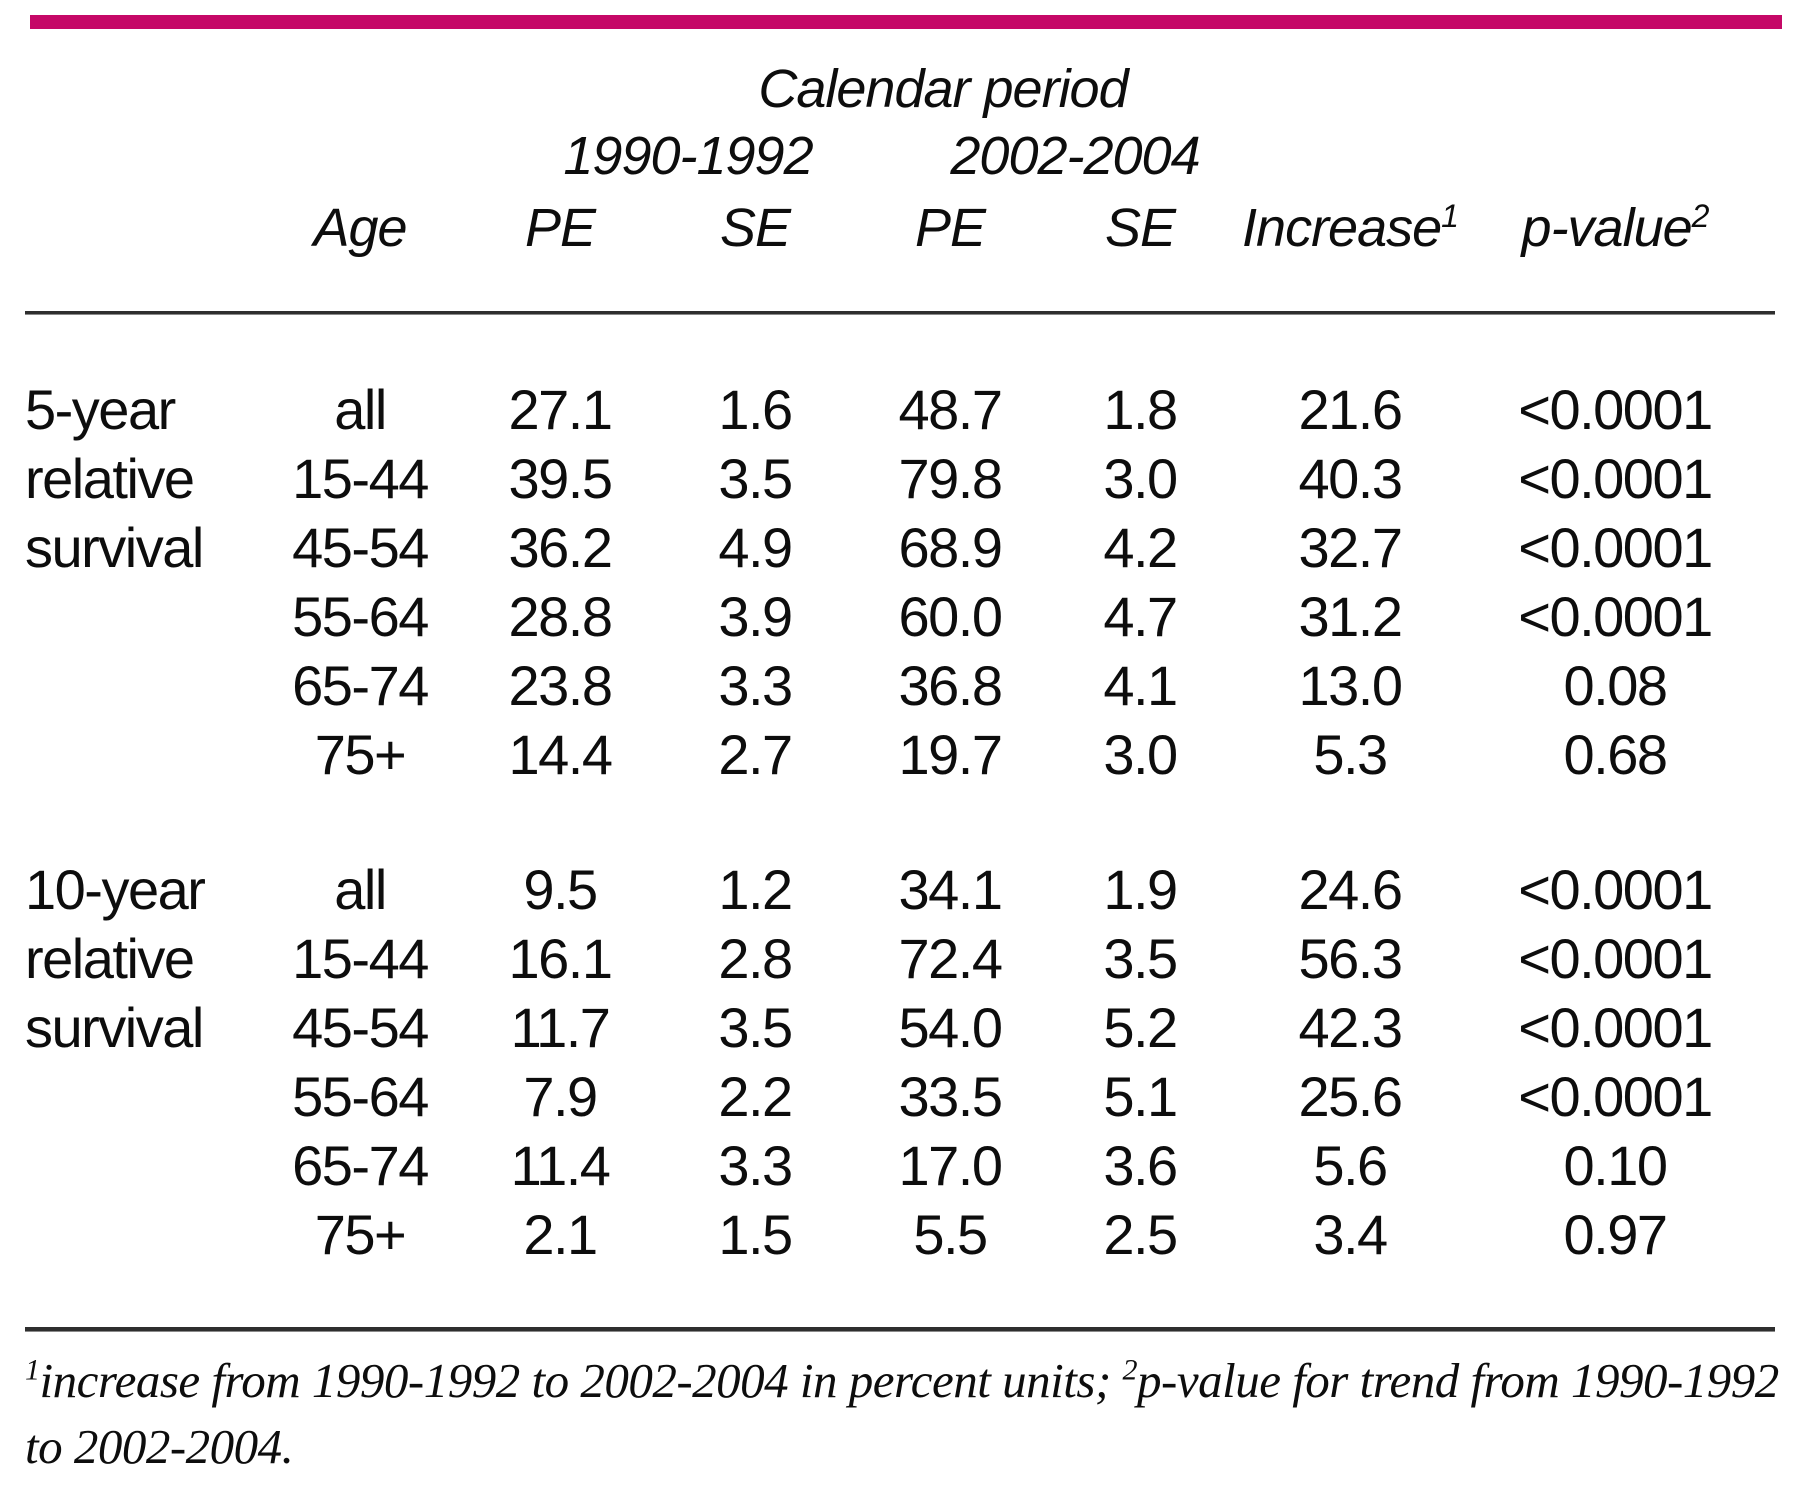 This screenshot has width=1800, height=1509. Describe the element at coordinates (1140, 1234) in the screenshot. I see `se-2002-cell: 2.5` at that location.